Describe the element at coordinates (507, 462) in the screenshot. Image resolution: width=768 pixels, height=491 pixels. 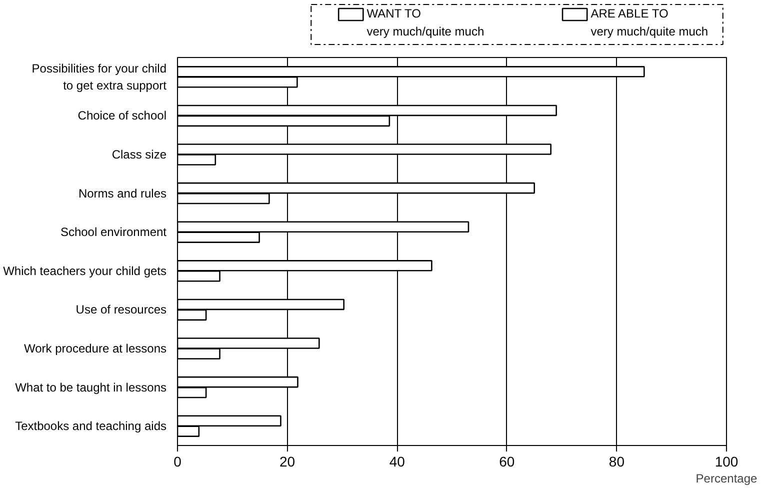
I see `x-tick-label: 60` at that location.